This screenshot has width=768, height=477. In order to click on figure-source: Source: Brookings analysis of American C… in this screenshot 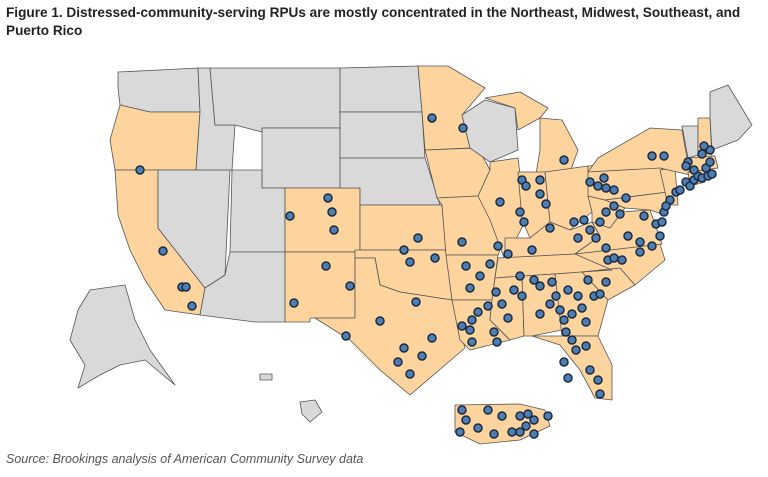, I will do `click(185, 459)`.